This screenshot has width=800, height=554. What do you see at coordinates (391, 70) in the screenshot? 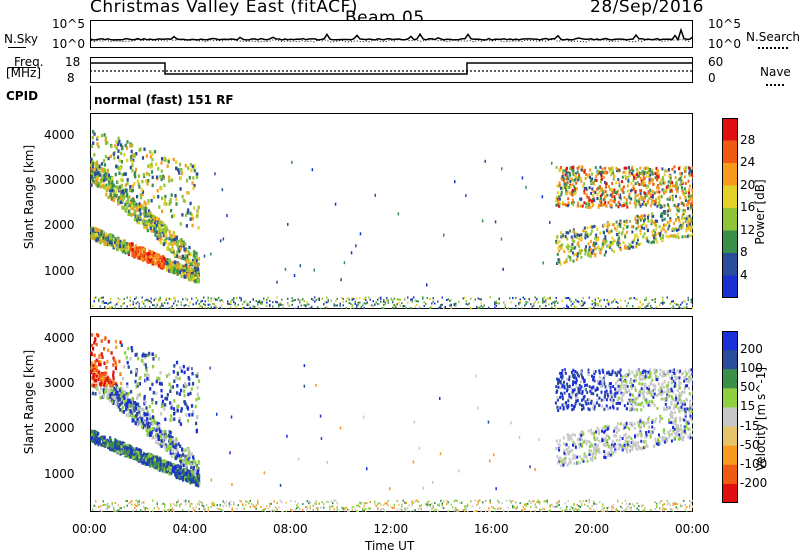
I see `freq-panel` at bounding box center [391, 70].